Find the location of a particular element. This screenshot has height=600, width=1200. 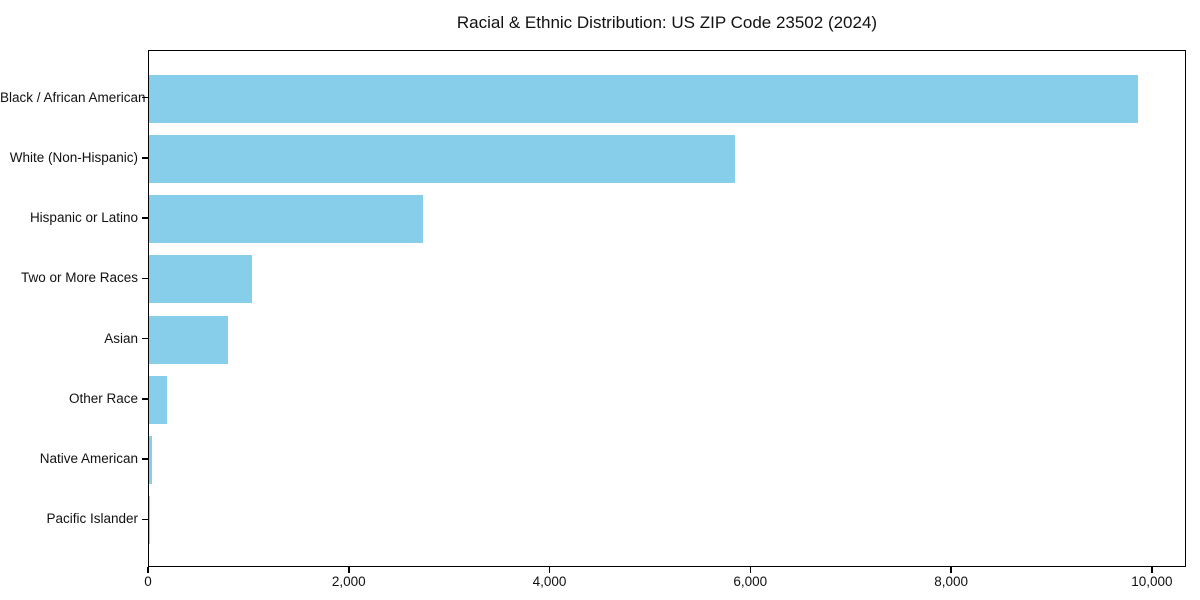

x-tick-label: 10,000 is located at coordinates (1152, 581).